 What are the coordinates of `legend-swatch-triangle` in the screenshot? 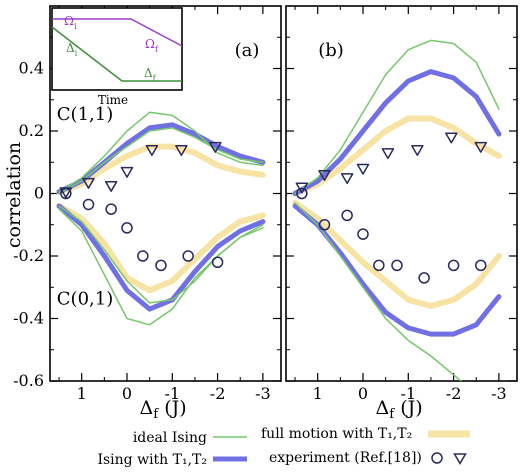 It's located at (460, 459).